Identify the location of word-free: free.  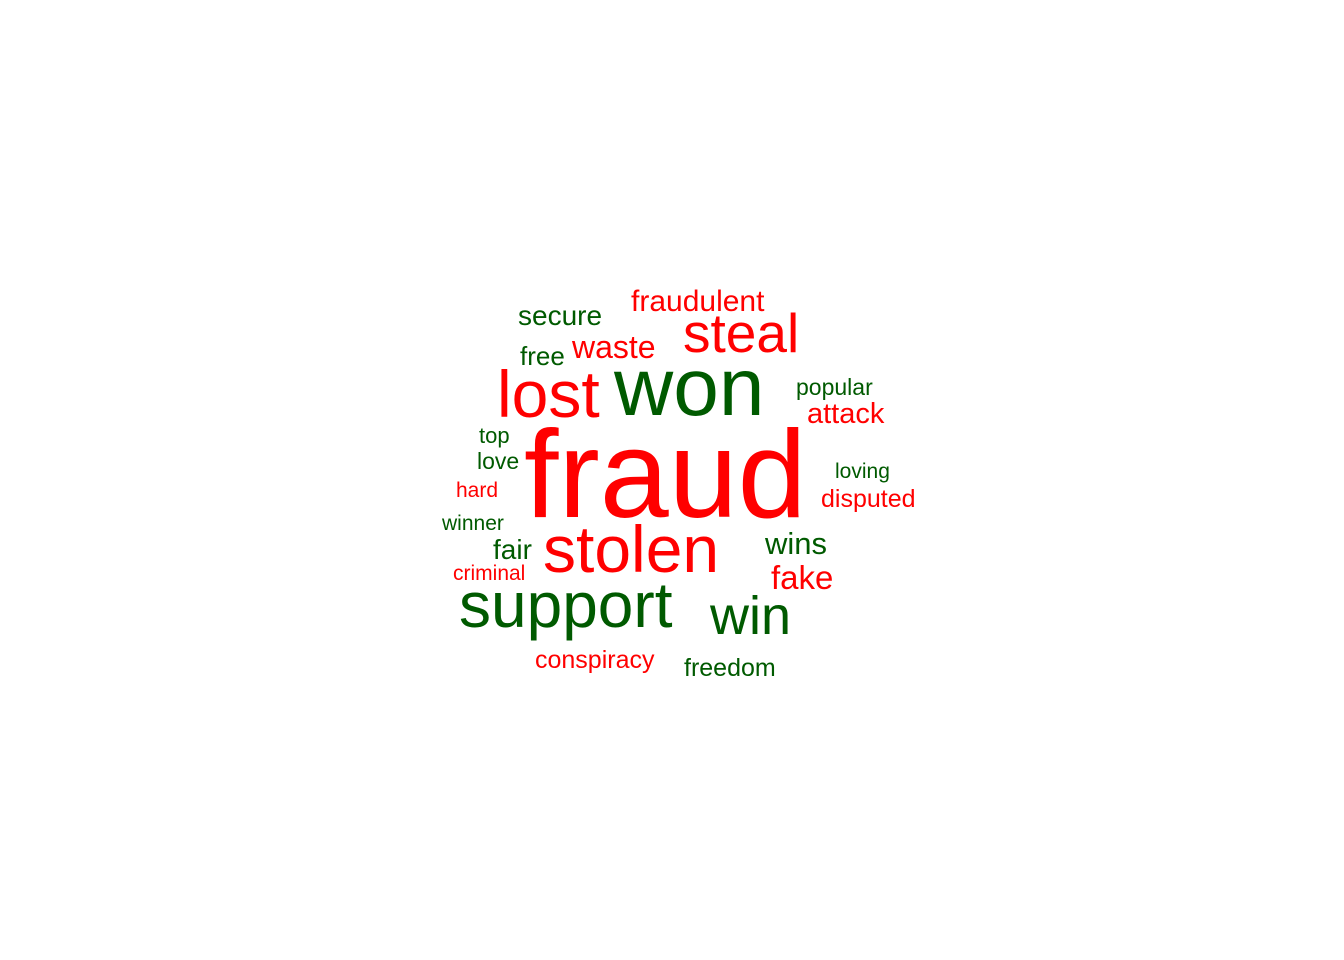
(542, 356).